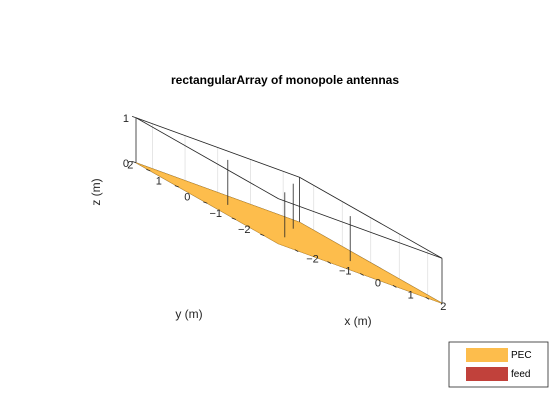 Image resolution: width=560 pixels, height=420 pixels. I want to click on legend-swatch-pec, so click(487, 355).